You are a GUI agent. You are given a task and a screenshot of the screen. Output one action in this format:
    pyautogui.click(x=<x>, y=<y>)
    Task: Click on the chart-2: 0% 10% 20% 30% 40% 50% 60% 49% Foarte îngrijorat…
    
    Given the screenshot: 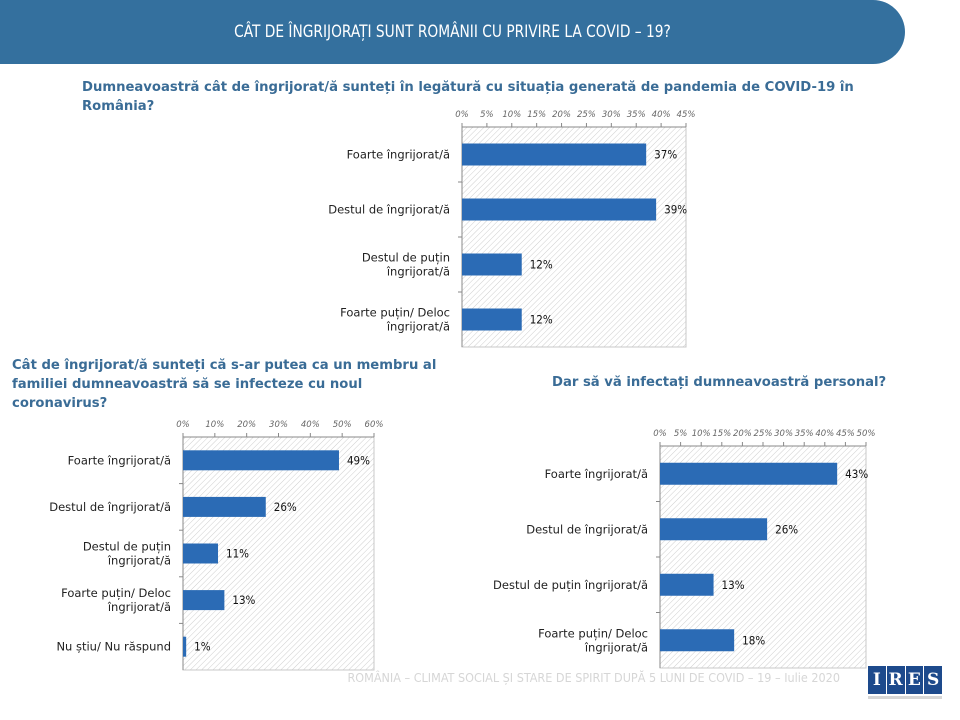 What is the action you would take?
    pyautogui.click(x=216, y=545)
    